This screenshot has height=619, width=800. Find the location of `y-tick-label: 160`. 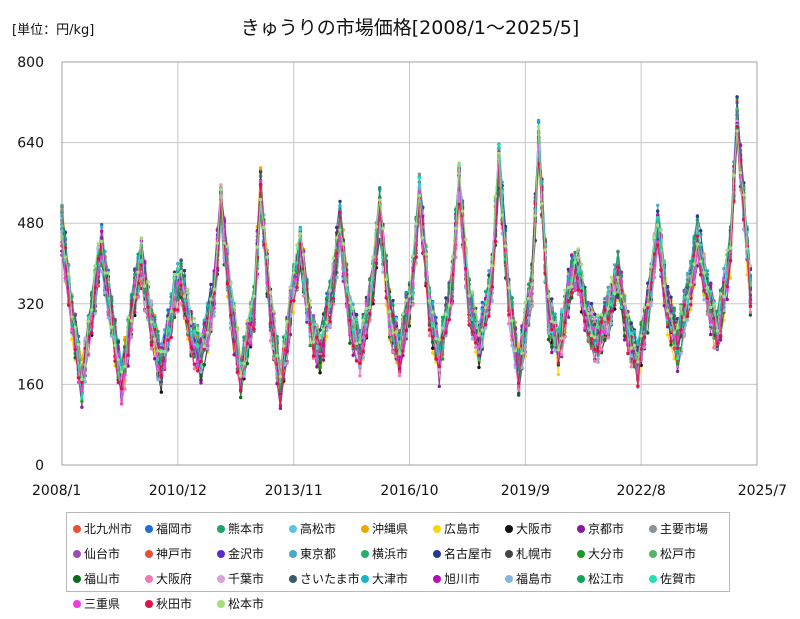

y-tick-label: 160 is located at coordinates (30, 385).